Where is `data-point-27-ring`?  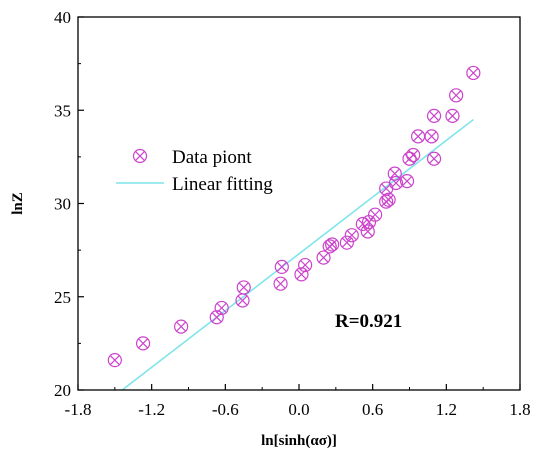 data-point-27-ring is located at coordinates (413, 155).